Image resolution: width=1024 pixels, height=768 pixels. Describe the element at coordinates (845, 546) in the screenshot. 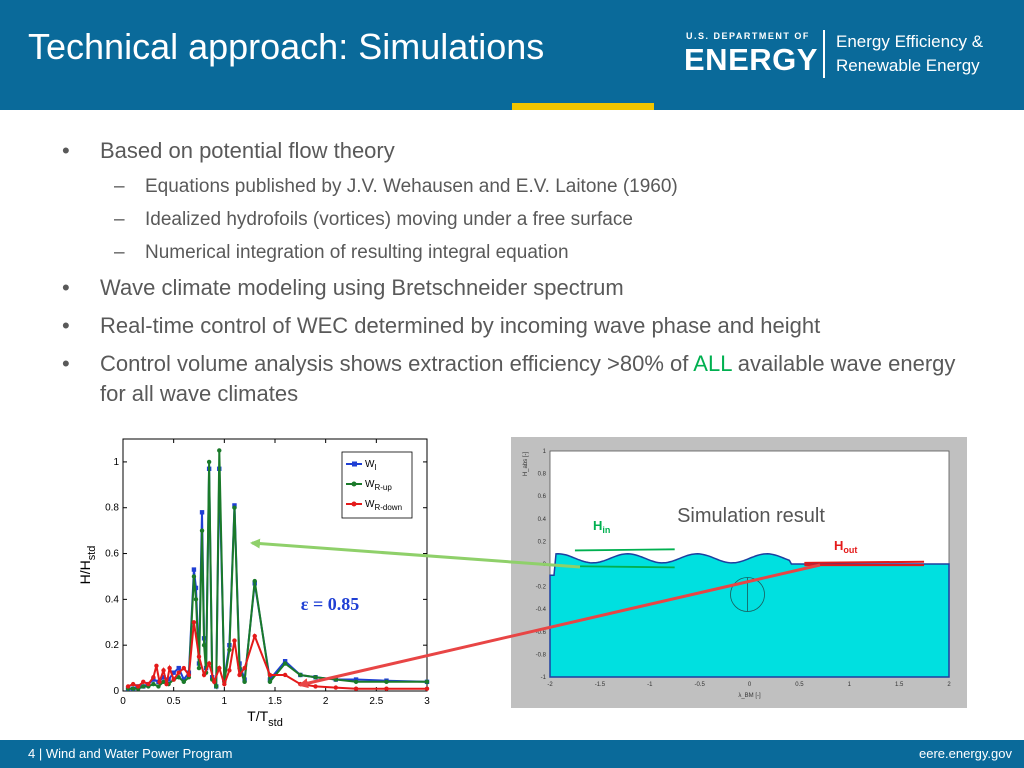

I see `h-out-label: Hout` at that location.